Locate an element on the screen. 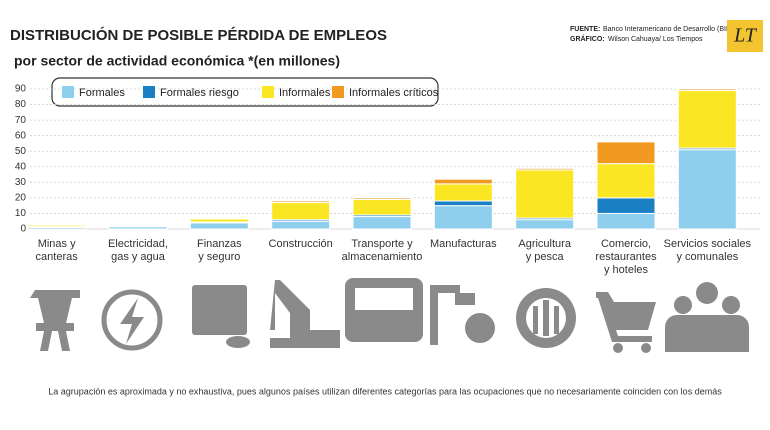  x-tick-label: Minas y canteras is located at coordinates (56, 250).